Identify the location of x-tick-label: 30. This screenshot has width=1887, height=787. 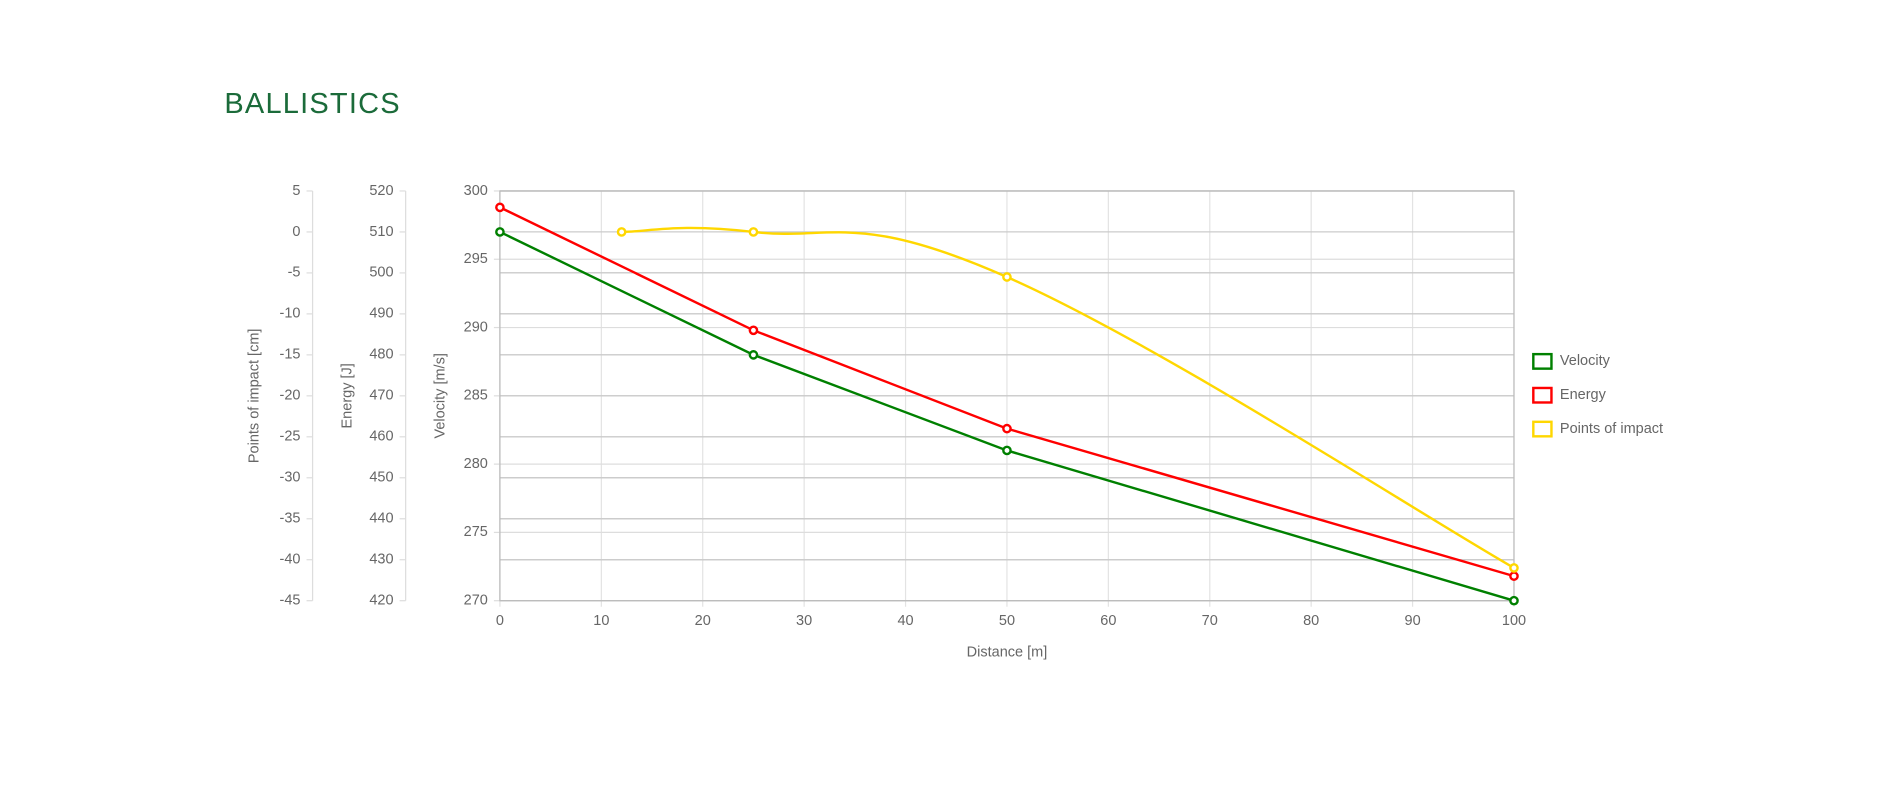
(804, 621).